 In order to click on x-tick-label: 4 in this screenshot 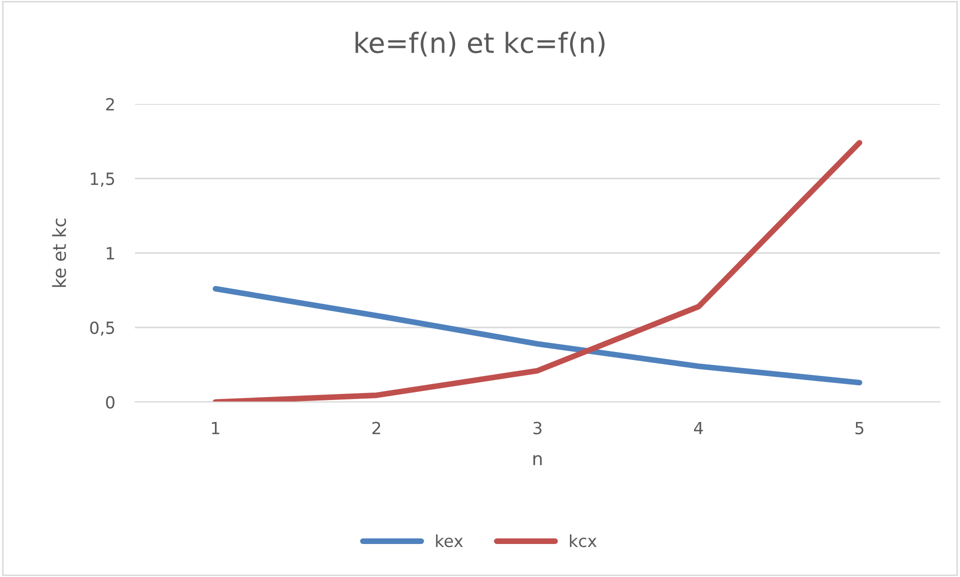, I will do `click(698, 428)`.